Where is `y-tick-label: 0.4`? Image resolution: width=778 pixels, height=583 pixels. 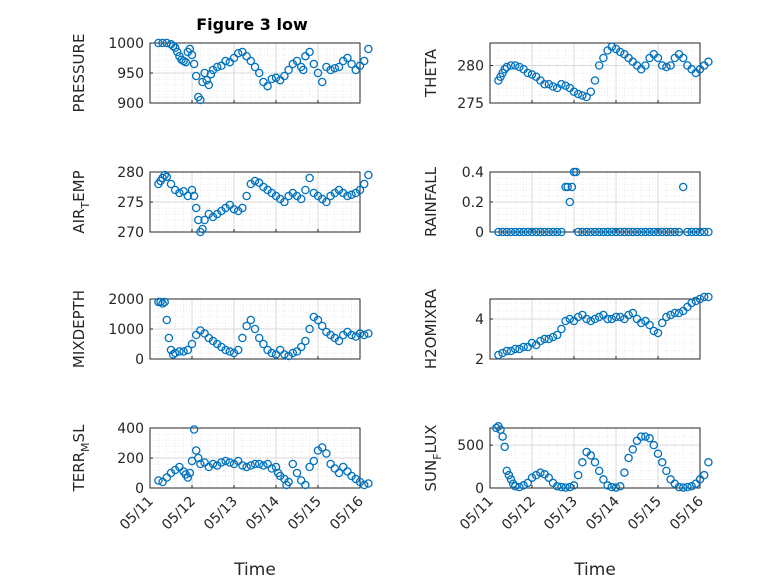
y-tick-label: 0.4 is located at coordinates (473, 173).